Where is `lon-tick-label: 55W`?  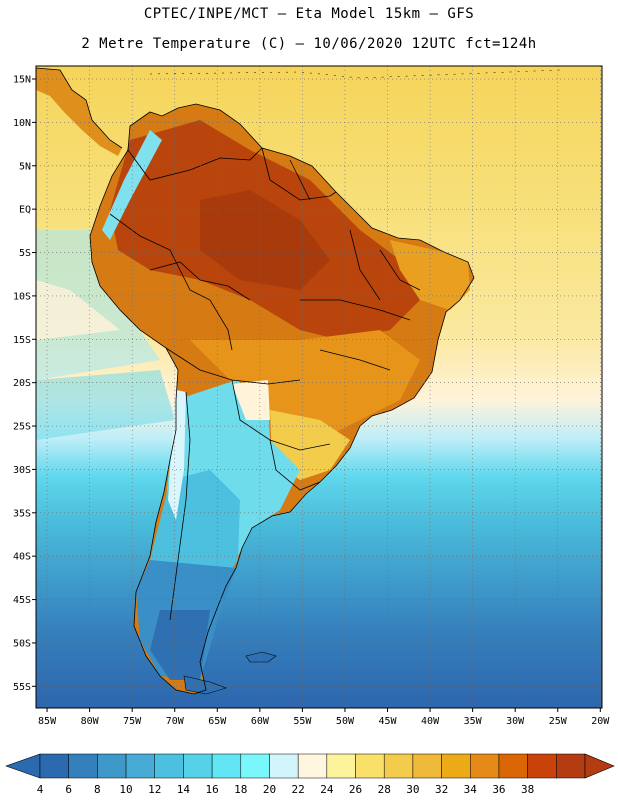
lon-tick-label: 55W is located at coordinates (302, 721).